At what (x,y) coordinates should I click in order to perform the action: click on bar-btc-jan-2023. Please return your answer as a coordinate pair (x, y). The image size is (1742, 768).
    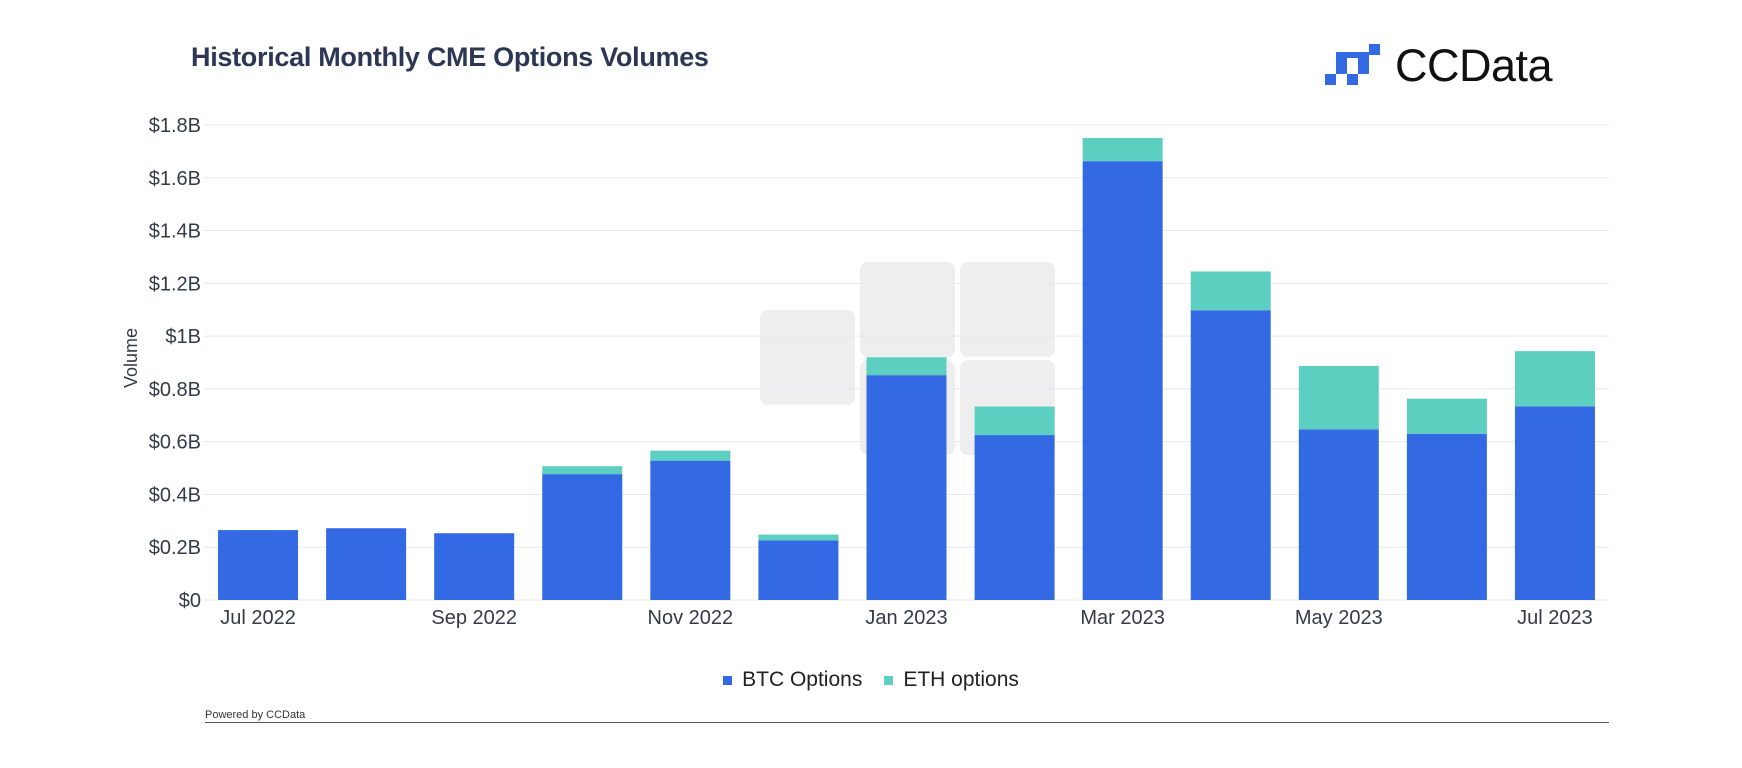
    Looking at the image, I should click on (906, 487).